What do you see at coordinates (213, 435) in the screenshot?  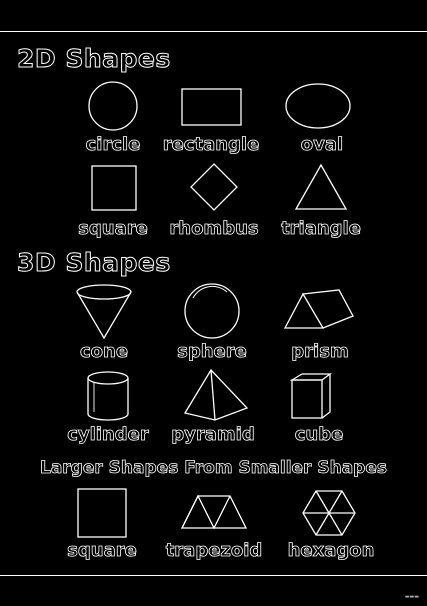 I see `shape-label: pyramid` at bounding box center [213, 435].